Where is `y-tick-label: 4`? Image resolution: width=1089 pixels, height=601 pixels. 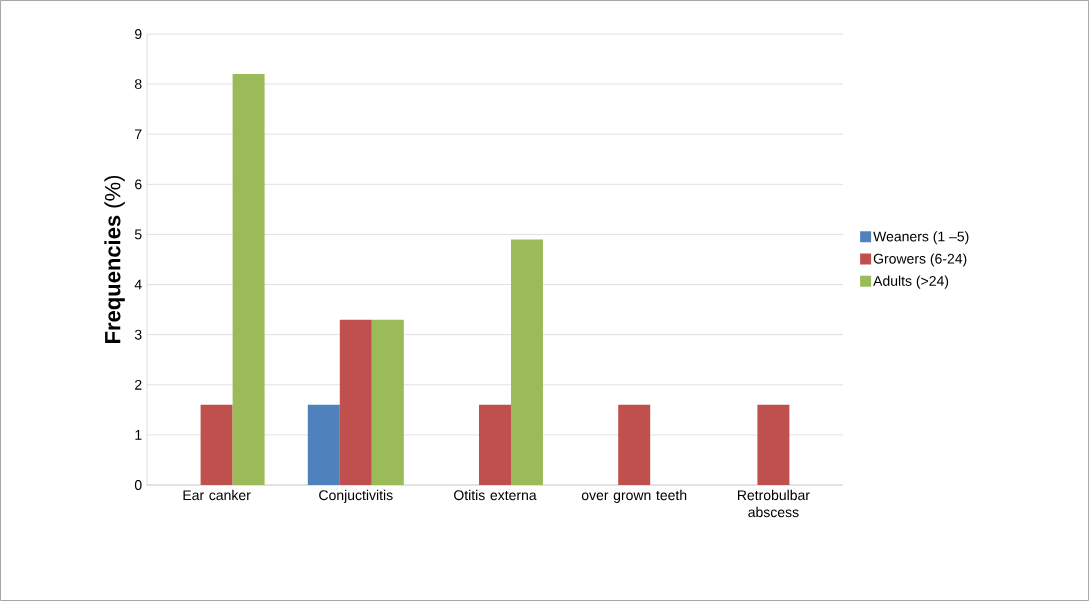 y-tick-label: 4 is located at coordinates (138, 284).